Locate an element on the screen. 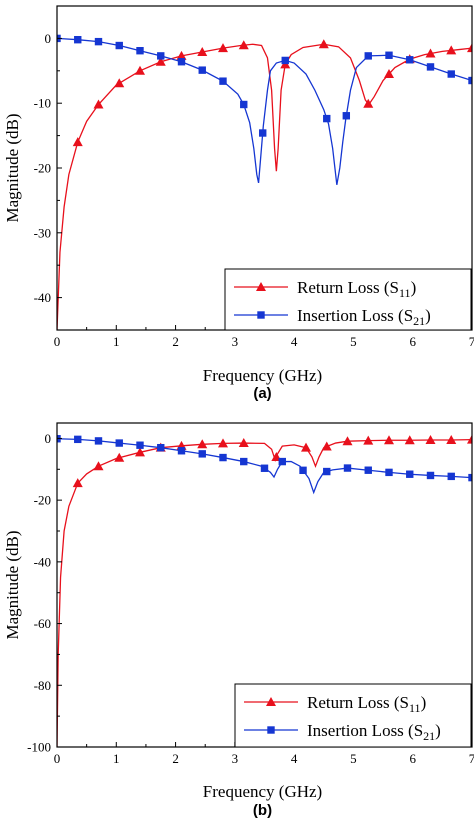  y-tick-label: -40 is located at coordinates (42, 297).